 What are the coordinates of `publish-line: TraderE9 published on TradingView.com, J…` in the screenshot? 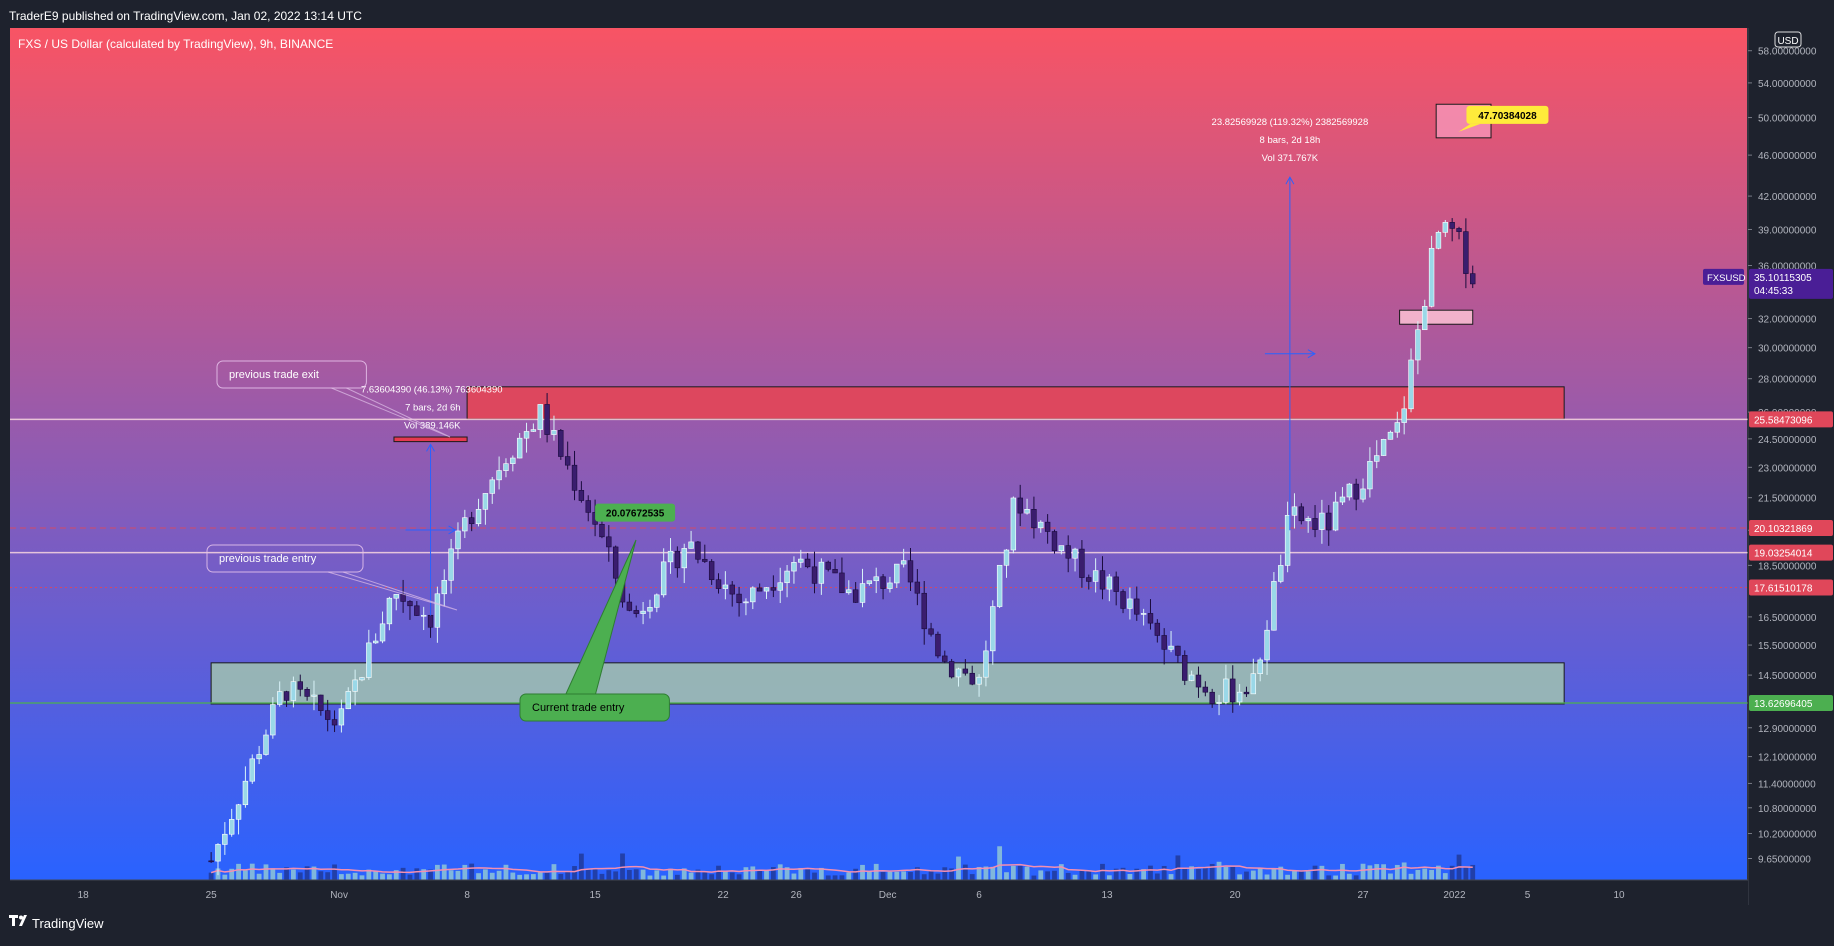 It's located at (185, 16).